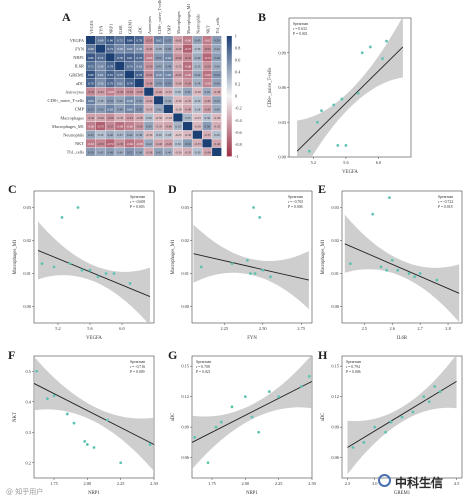 This screenshot has width=469, height=500. Describe the element at coordinates (173, 355) in the screenshot. I see `panel-letter-g: G` at that location.